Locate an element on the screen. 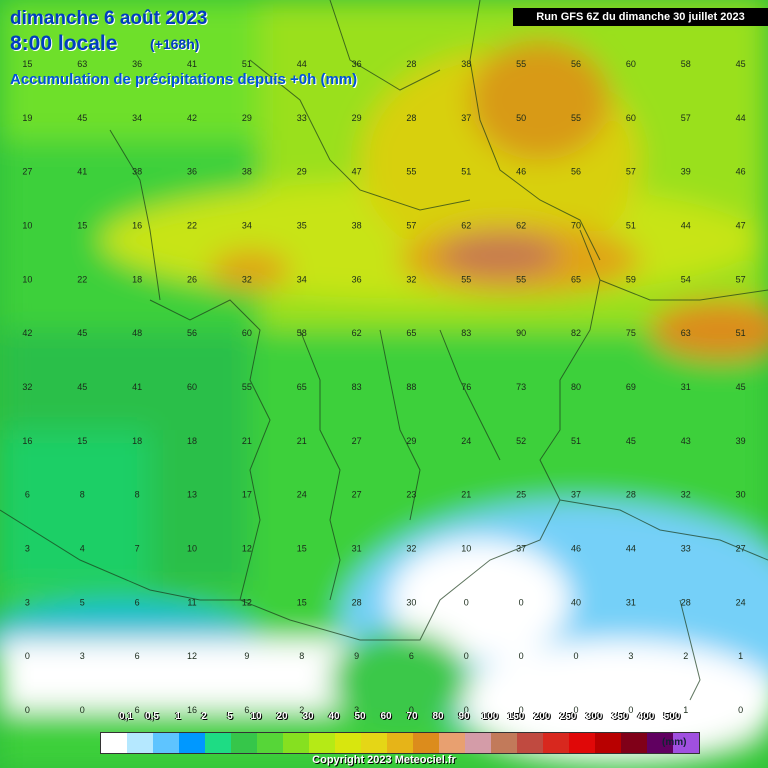 This screenshot has height=768, width=768. lead-time: (+168h) is located at coordinates (175, 44).